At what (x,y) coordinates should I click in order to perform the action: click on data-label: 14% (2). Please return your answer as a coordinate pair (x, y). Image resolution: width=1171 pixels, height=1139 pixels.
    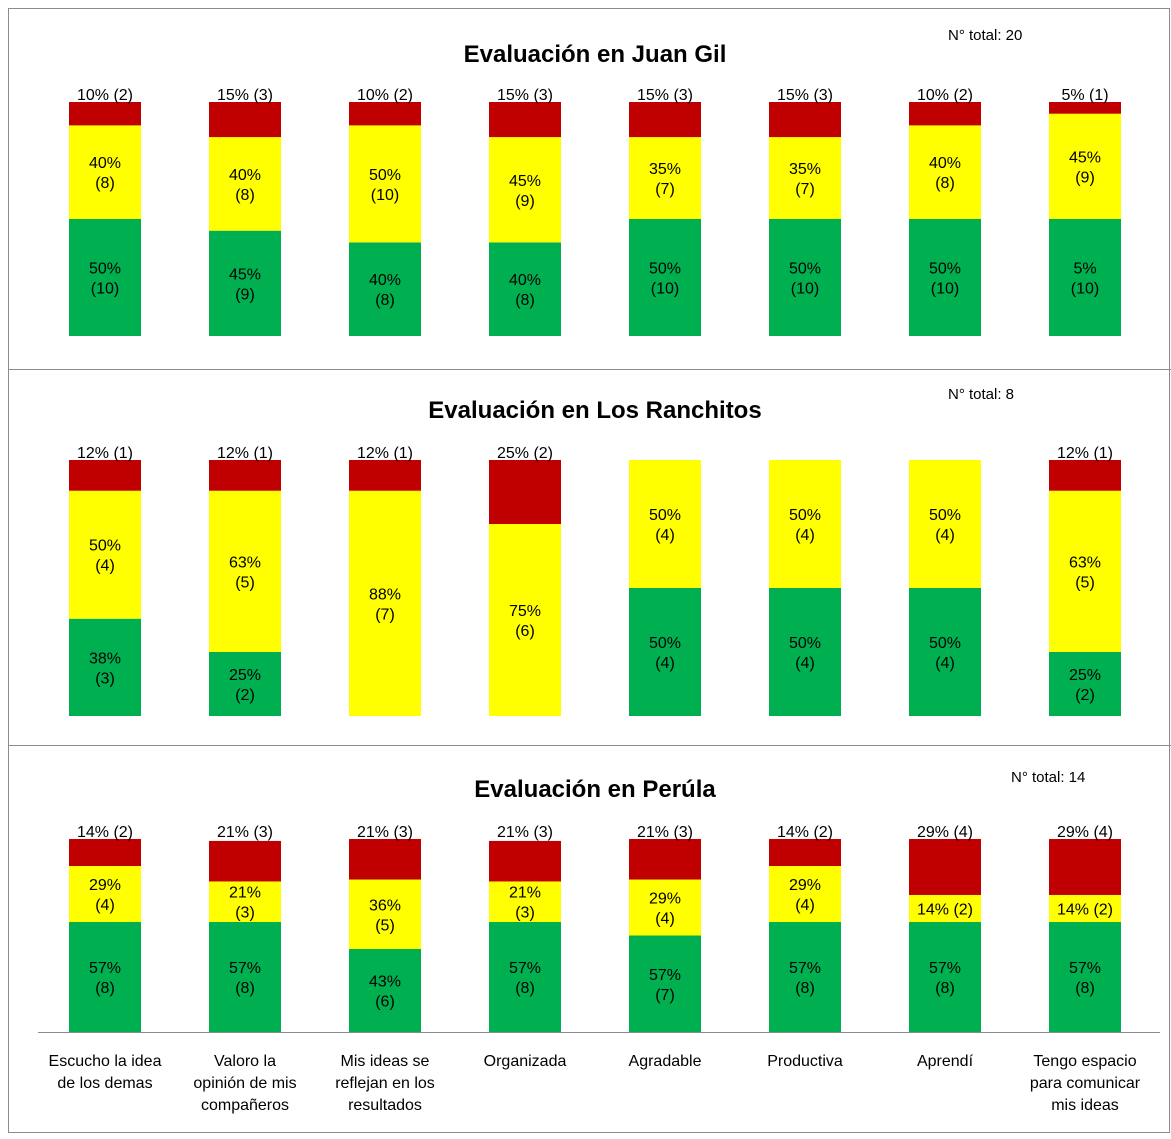
    Looking at the image, I should click on (945, 909).